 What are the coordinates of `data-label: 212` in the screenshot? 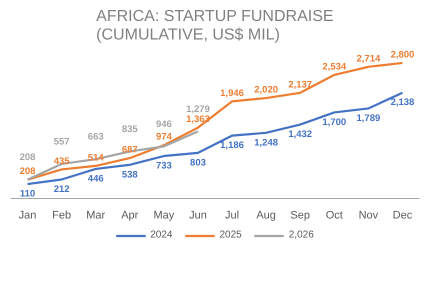 It's located at (62, 189).